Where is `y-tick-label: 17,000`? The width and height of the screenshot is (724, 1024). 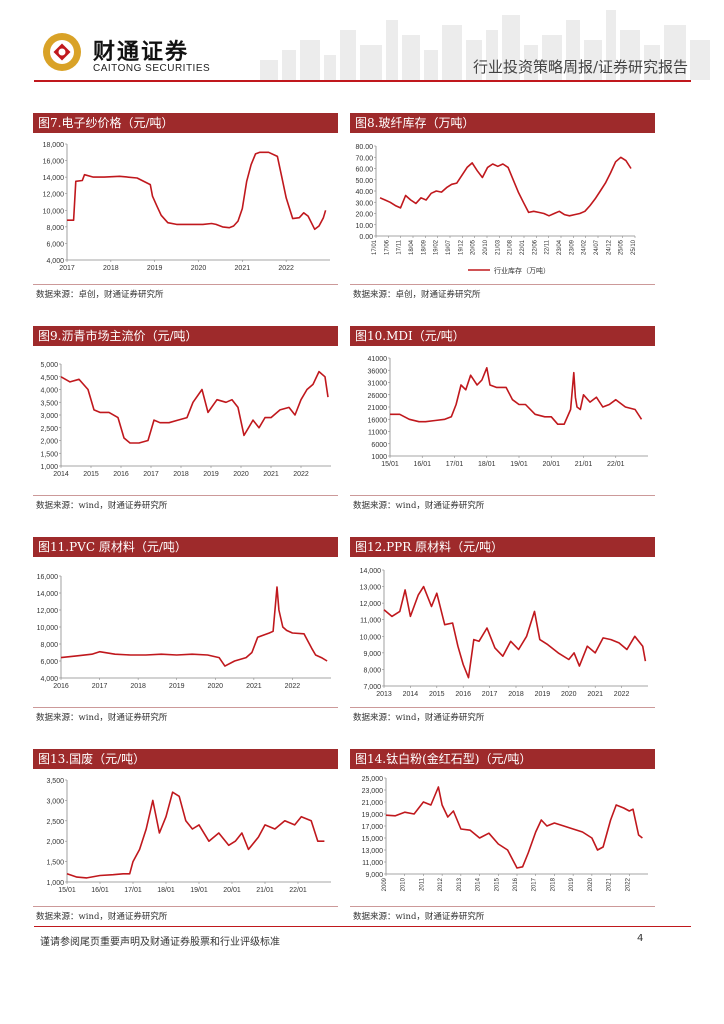 y-tick-label: 17,000 is located at coordinates (373, 827).